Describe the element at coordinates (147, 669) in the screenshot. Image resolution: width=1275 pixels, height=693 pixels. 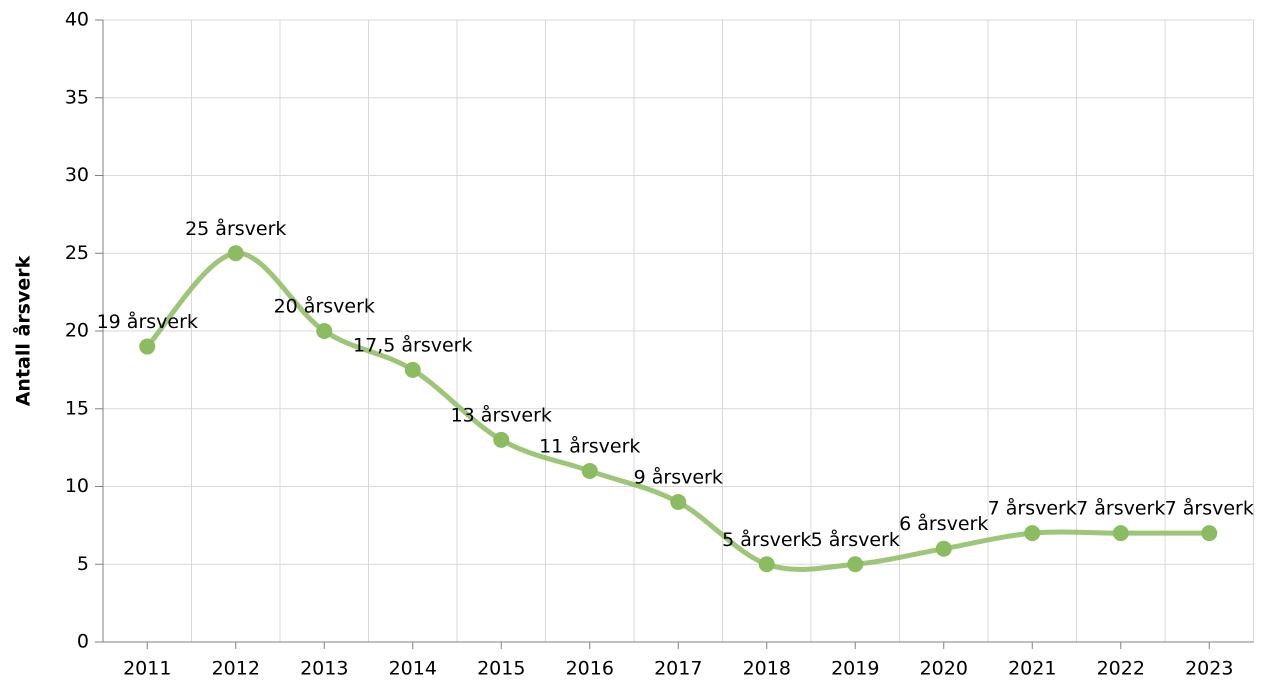
I see `x-tick-label: 2011` at that location.